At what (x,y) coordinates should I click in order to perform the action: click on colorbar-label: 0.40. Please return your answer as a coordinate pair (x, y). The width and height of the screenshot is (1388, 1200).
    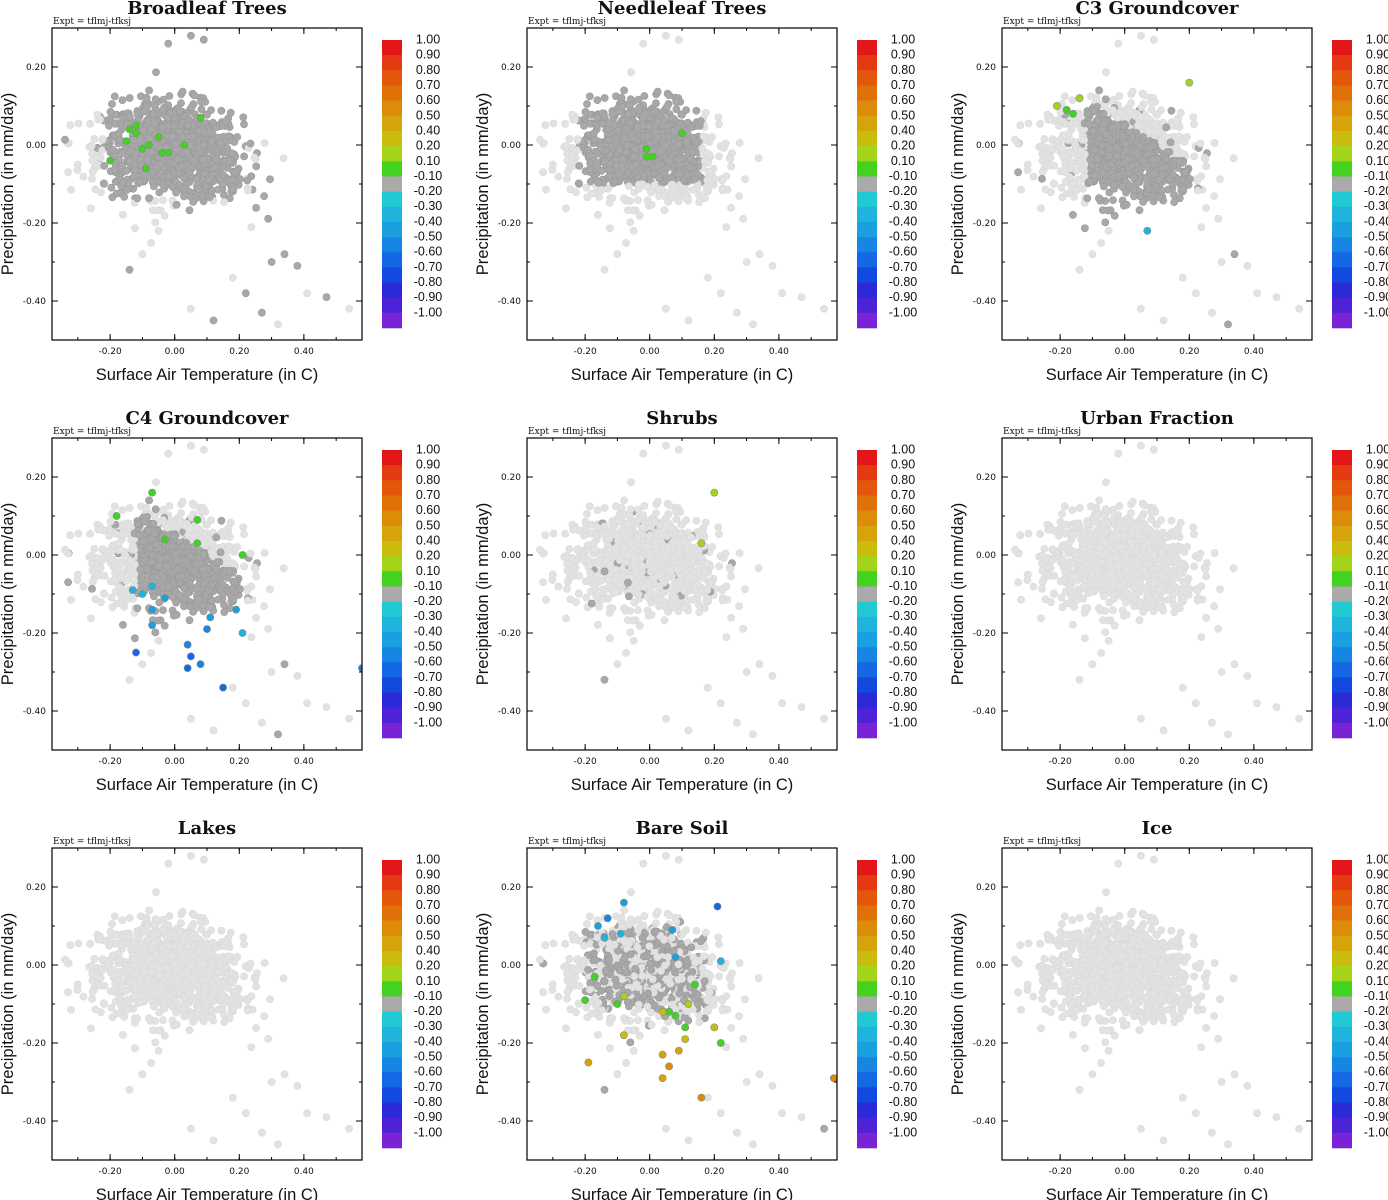
    Looking at the image, I should click on (428, 540).